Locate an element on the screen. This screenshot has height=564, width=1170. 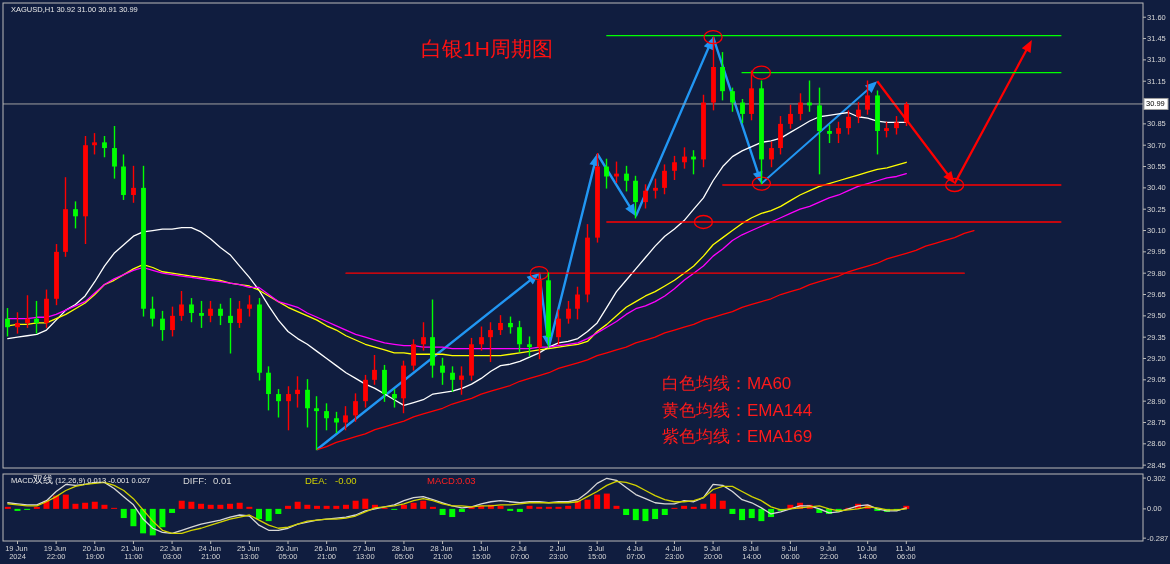
annotation: 白色均线：MA60 is located at coordinates (726, 383).